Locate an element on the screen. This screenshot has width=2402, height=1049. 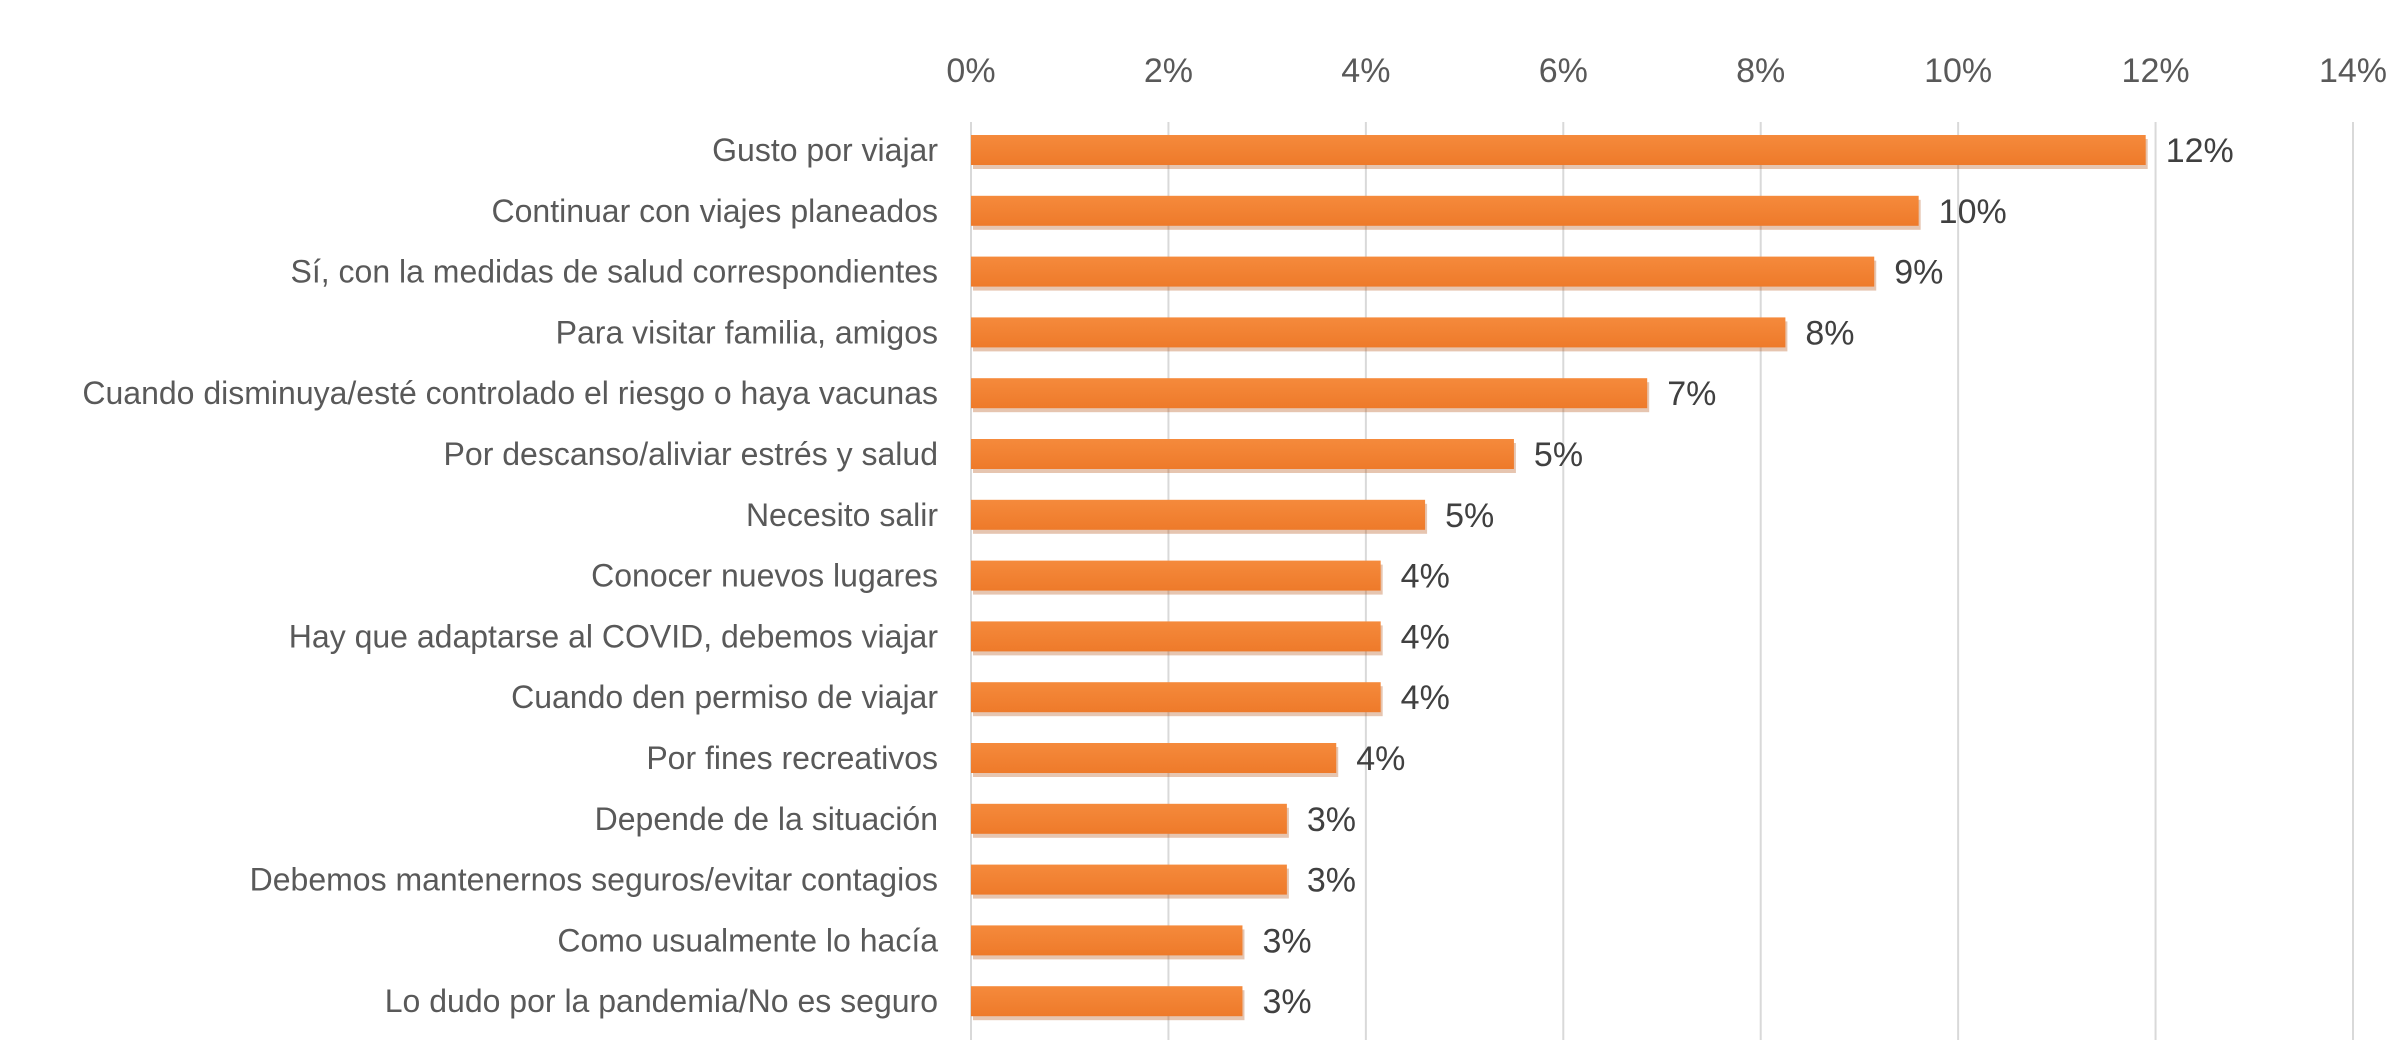
x-tick-label: 14% is located at coordinates (2353, 71).